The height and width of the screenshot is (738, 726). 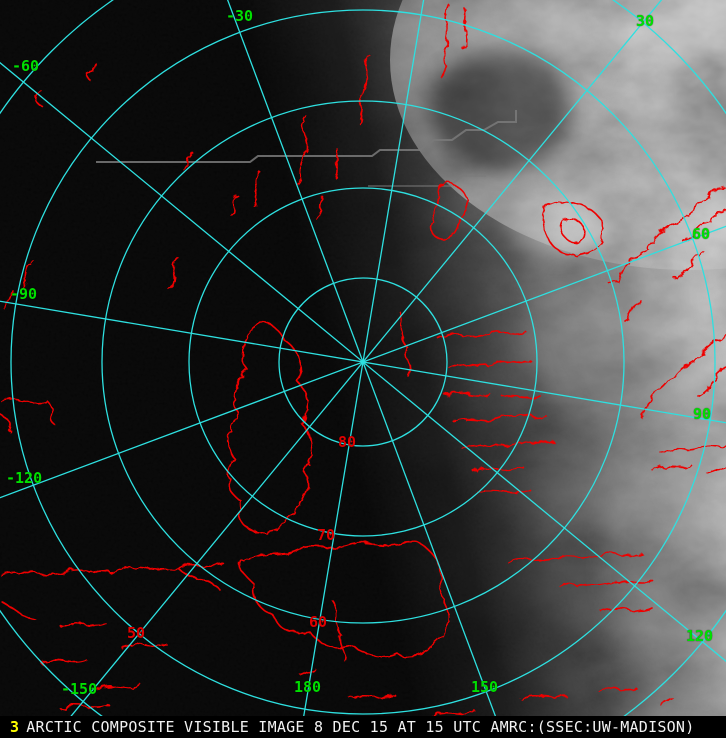 What do you see at coordinates (15, 727) in the screenshot?
I see `frame-number: 3` at bounding box center [15, 727].